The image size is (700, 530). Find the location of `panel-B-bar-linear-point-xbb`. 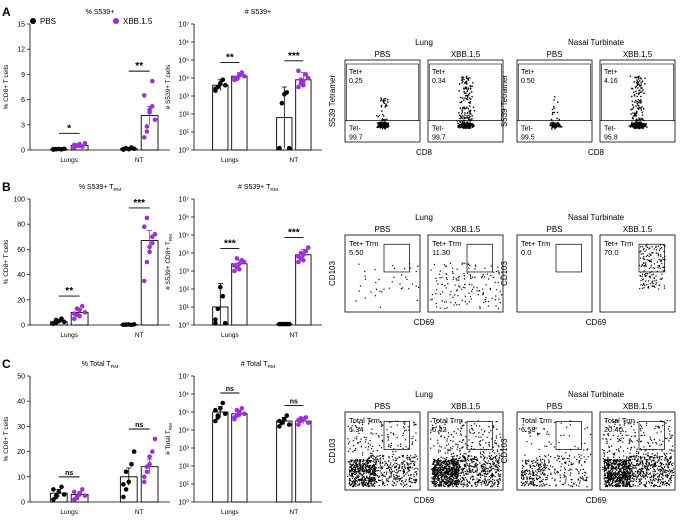

panel-B-bar-linear-point-xbb is located at coordinates (144, 227).